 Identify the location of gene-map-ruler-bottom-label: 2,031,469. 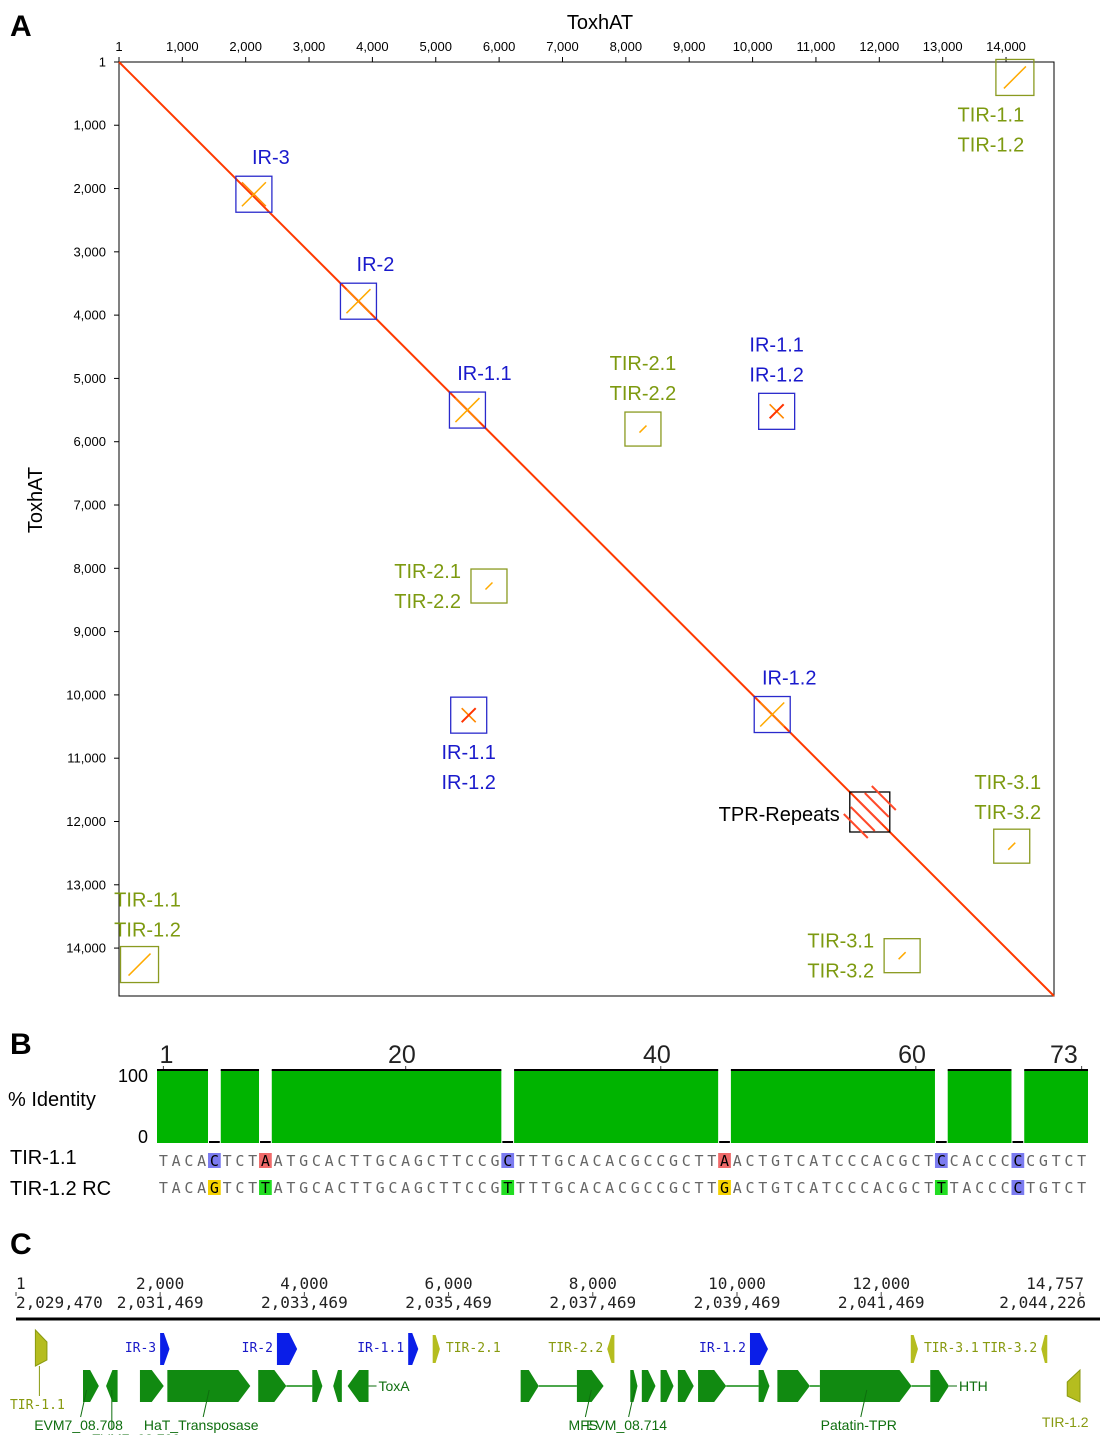
(160, 1302).